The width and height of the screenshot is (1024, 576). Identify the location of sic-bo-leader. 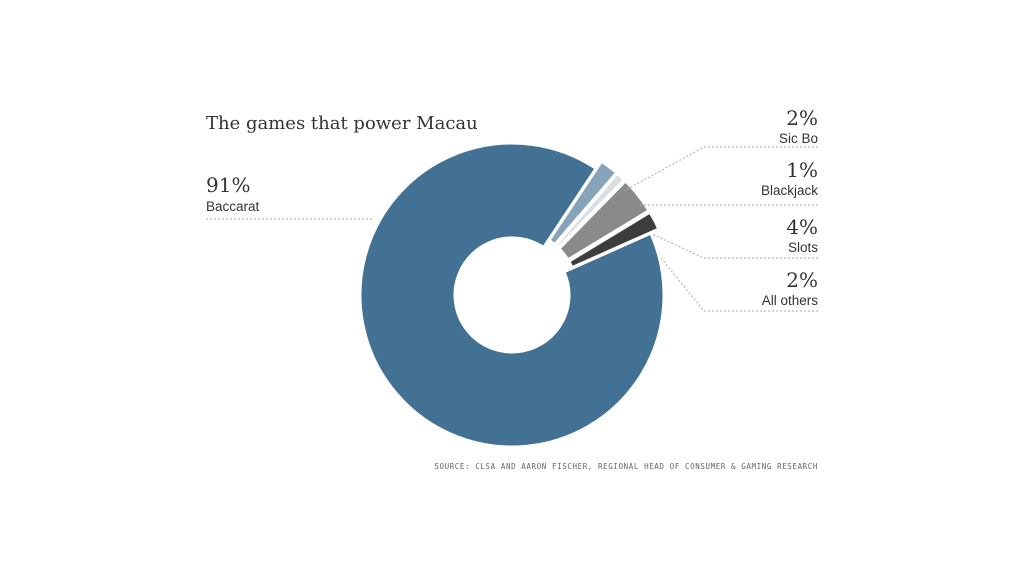
(720, 169).